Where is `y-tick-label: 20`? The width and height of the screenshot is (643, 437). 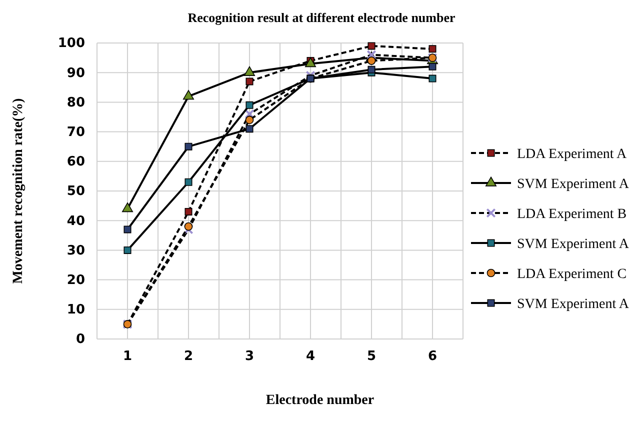 y-tick-label: 20 is located at coordinates (75, 280).